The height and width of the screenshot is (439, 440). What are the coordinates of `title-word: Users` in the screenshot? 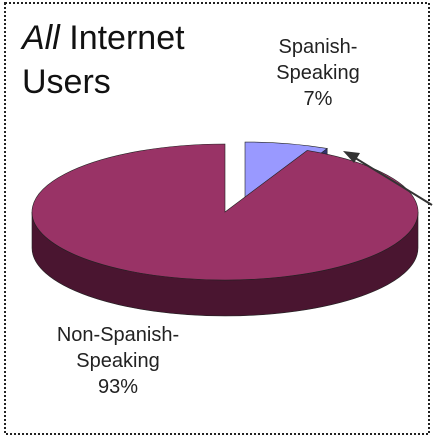 It's located at (66, 82).